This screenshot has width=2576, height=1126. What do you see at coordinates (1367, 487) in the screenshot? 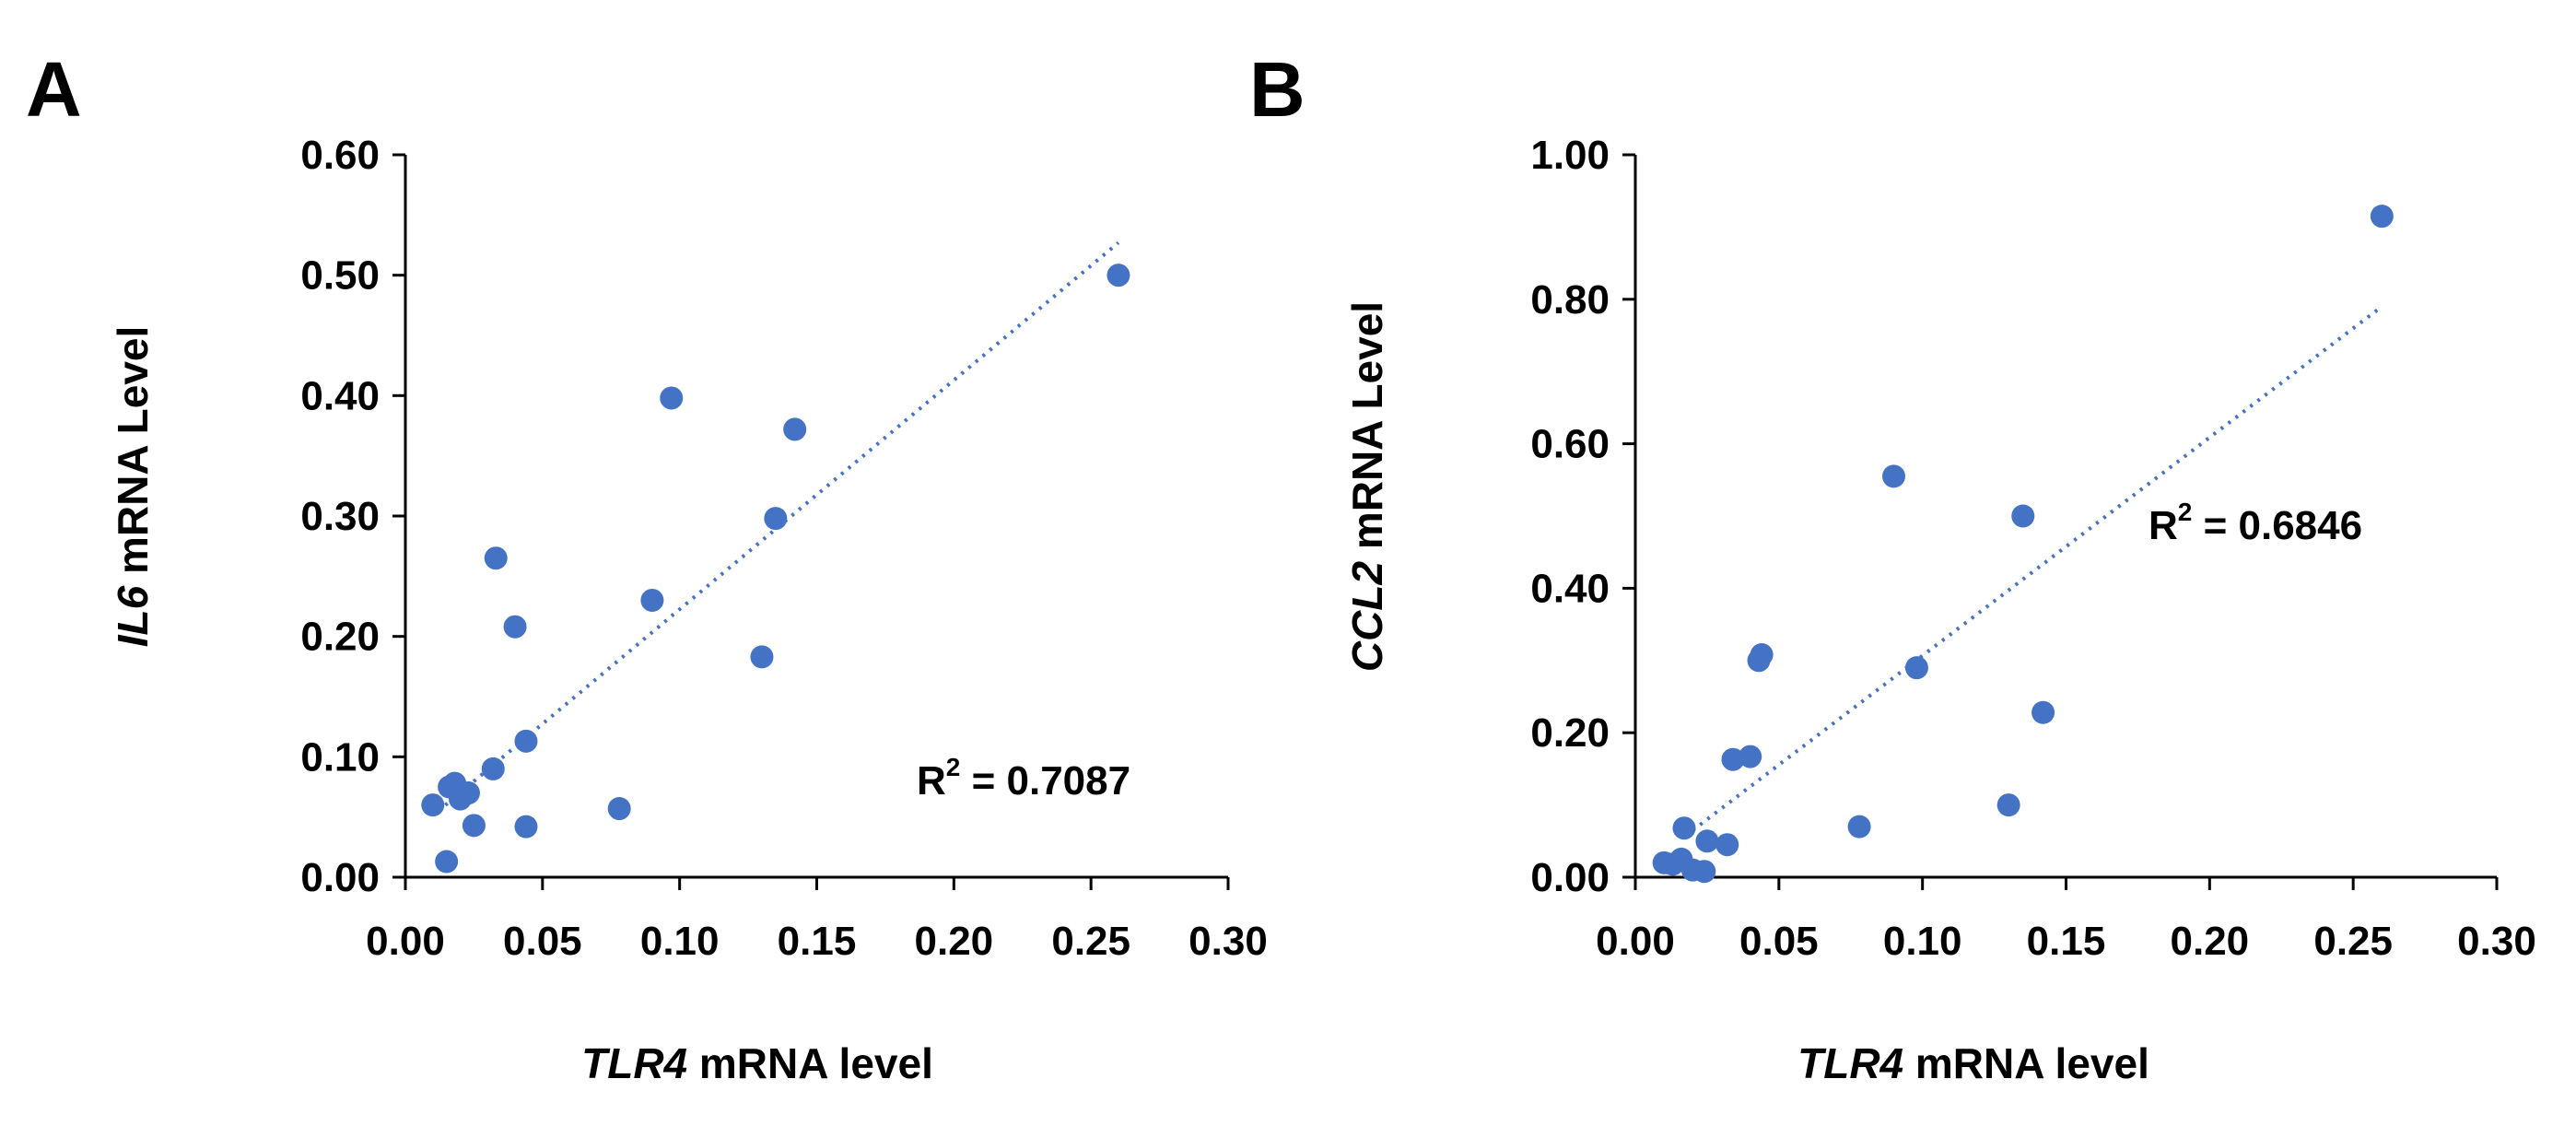
I see `y-axis-title: CCL2 mRNA Level` at bounding box center [1367, 487].